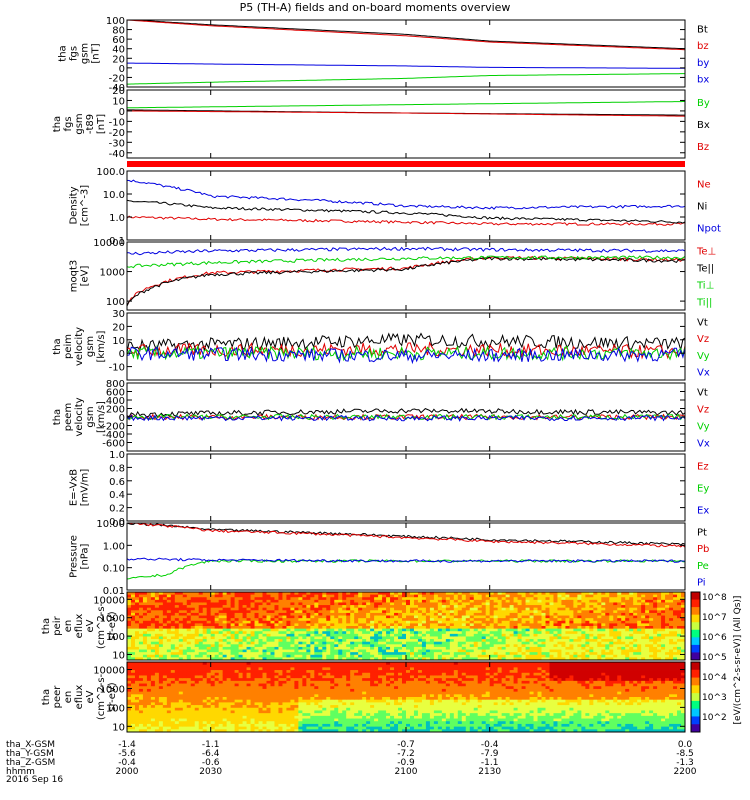  Describe the element at coordinates (406, 262) in the screenshot. I see `series-line-Ti⊥` at that location.